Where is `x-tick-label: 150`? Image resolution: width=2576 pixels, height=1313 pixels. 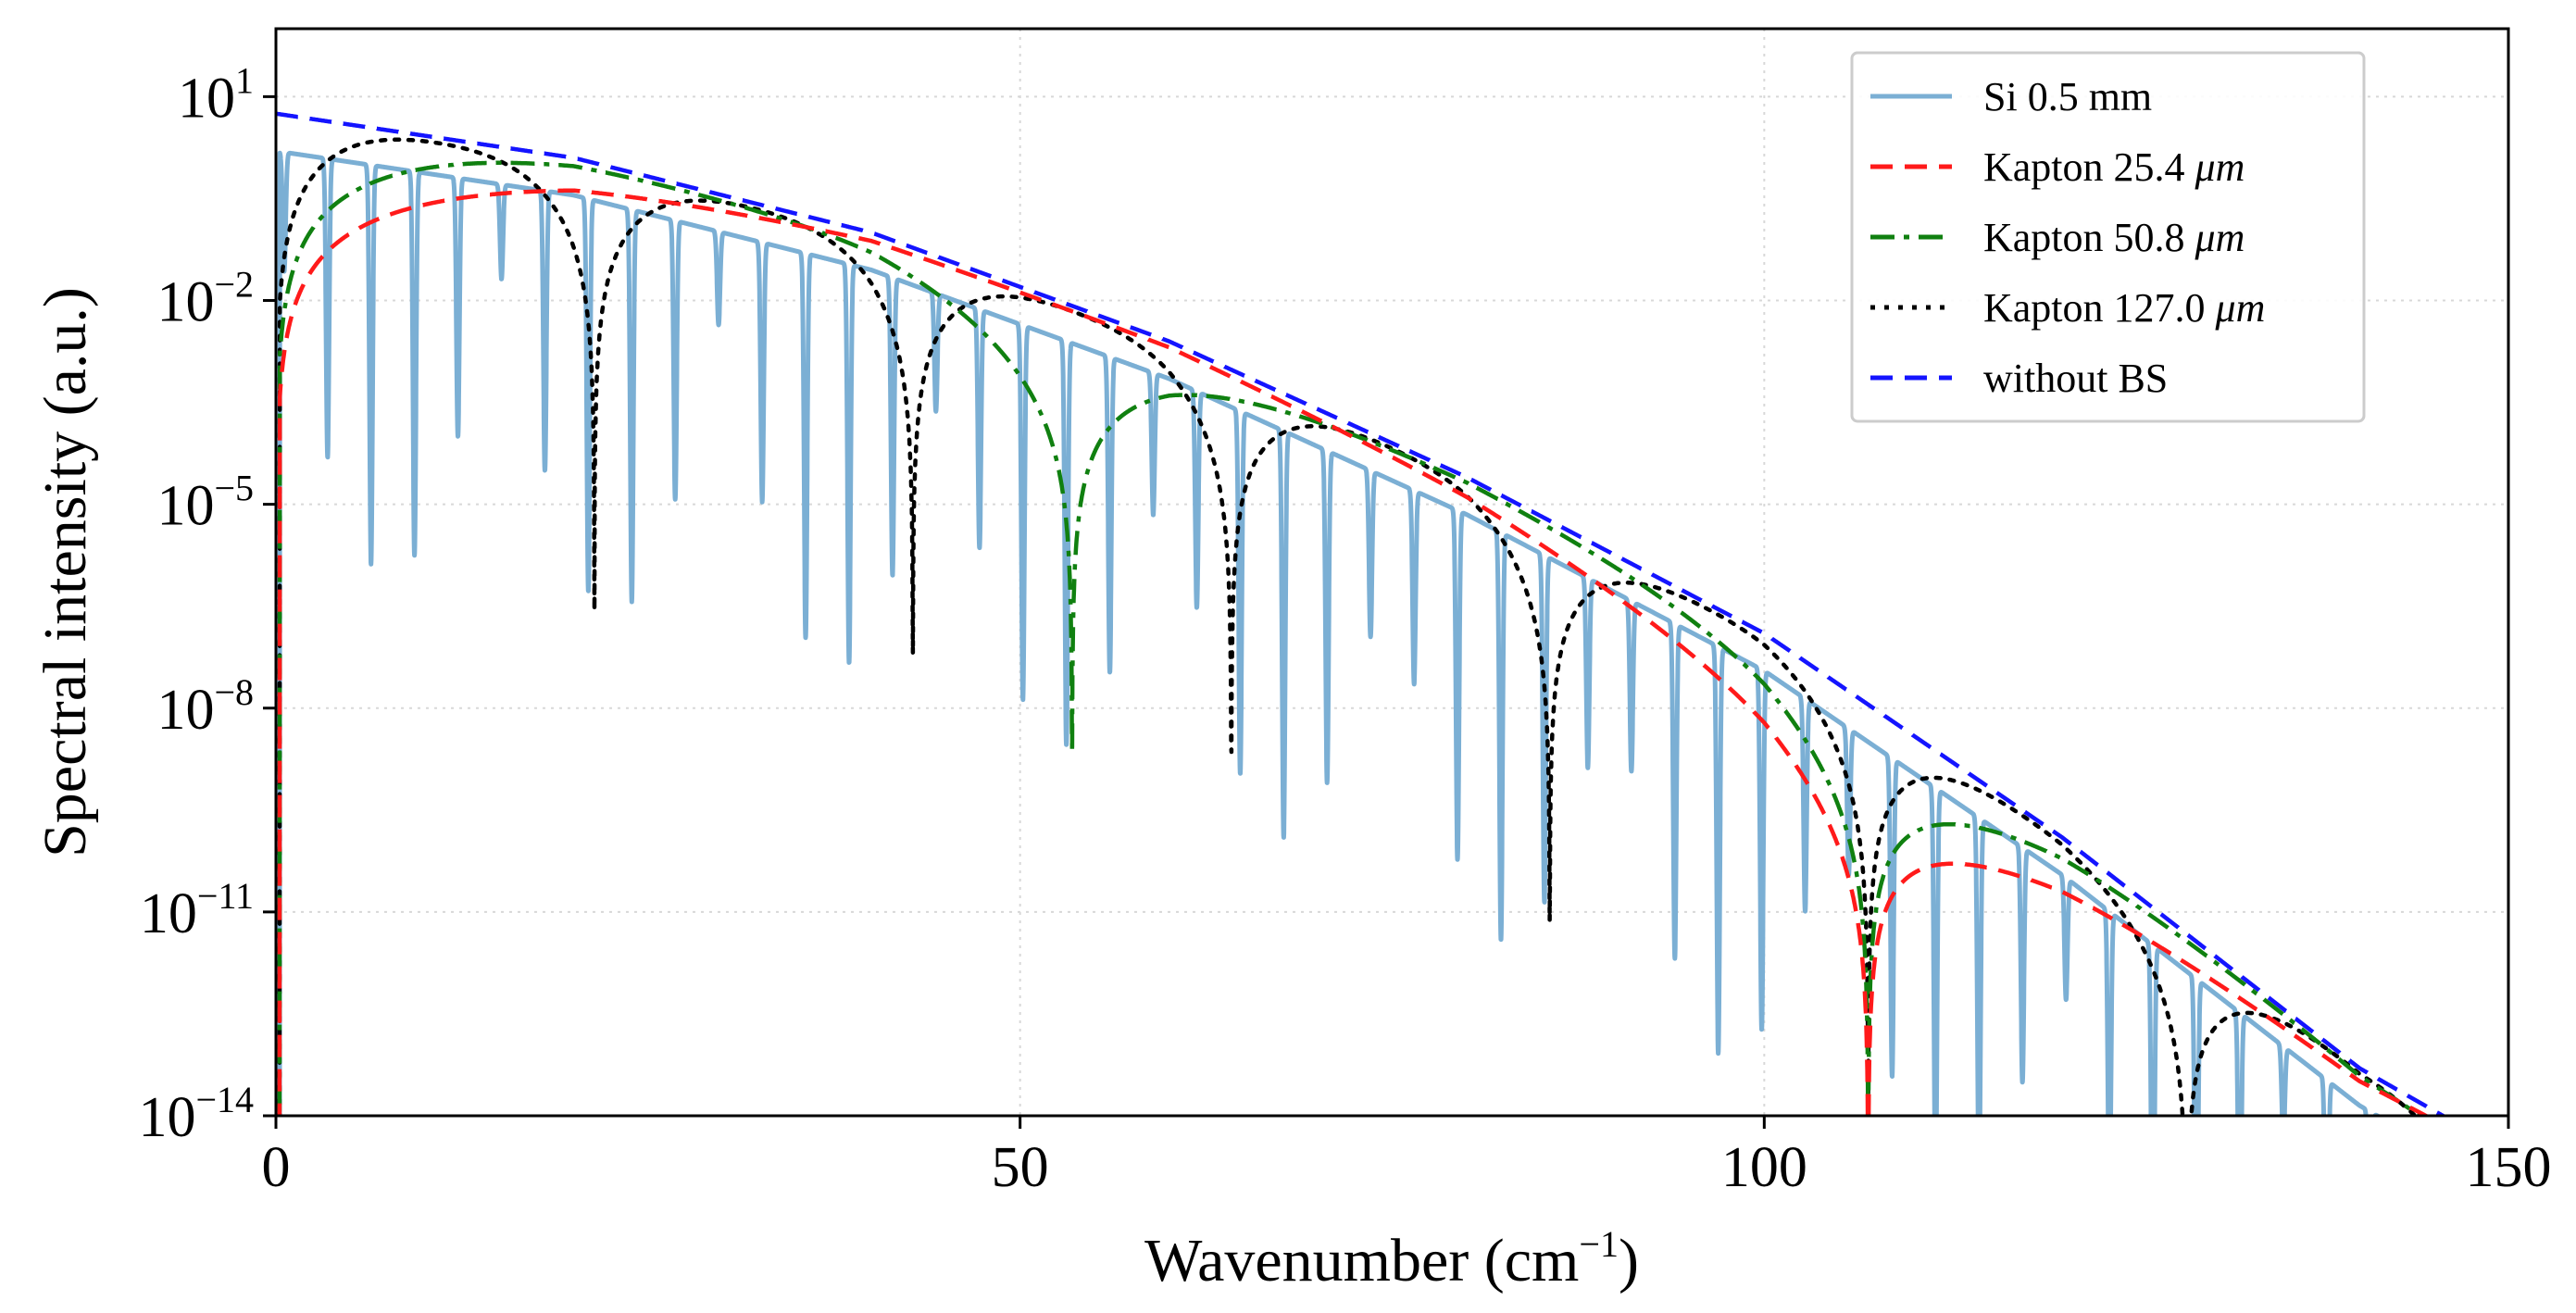 x-tick-label: 150 is located at coordinates (2509, 1167).